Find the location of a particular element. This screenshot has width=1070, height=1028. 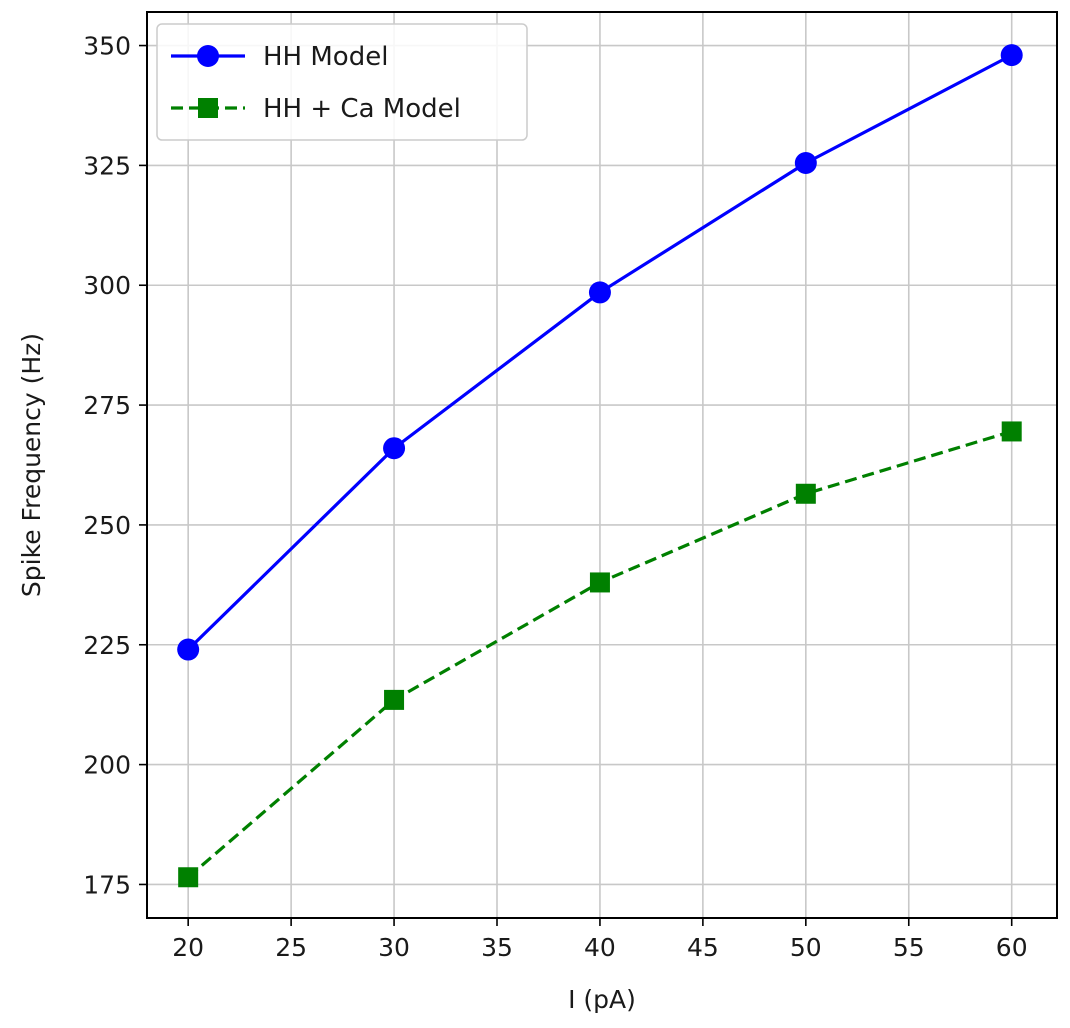

x-tick-label: 55 is located at coordinates (909, 947).